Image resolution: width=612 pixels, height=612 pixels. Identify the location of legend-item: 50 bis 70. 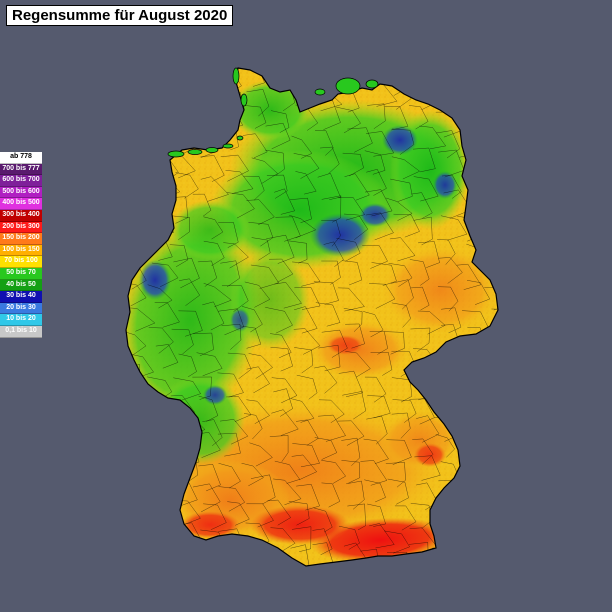
(21, 273).